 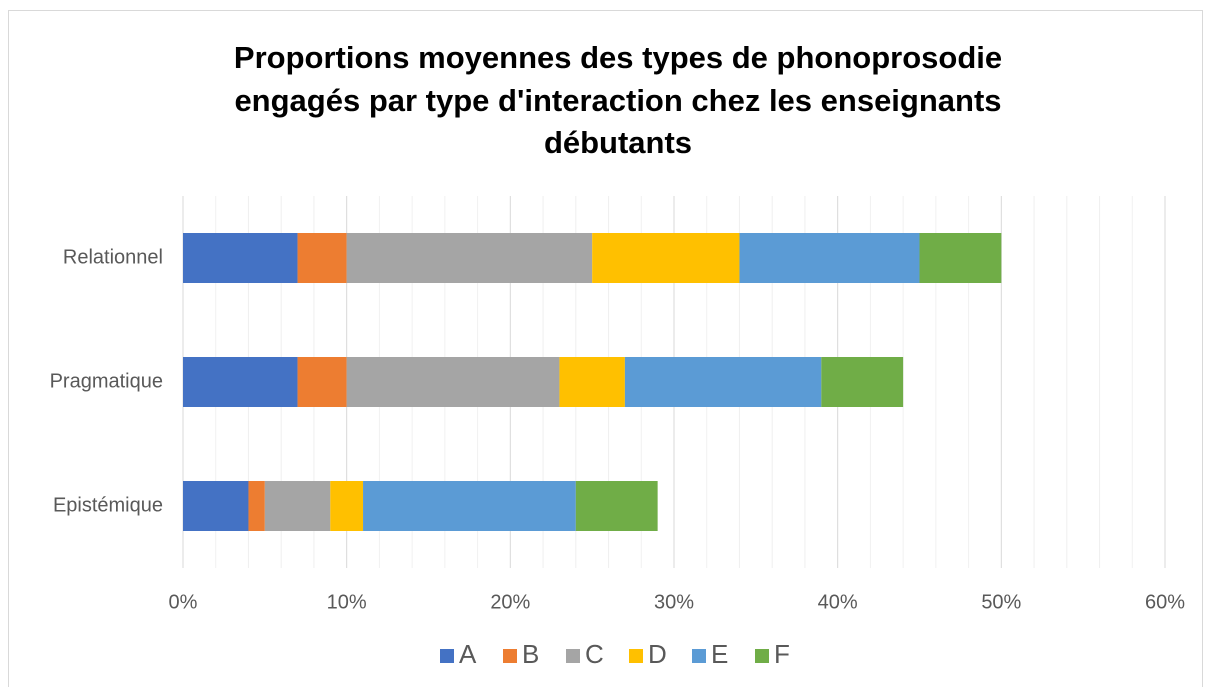 What do you see at coordinates (594, 654) in the screenshot?
I see `legend-label: C` at bounding box center [594, 654].